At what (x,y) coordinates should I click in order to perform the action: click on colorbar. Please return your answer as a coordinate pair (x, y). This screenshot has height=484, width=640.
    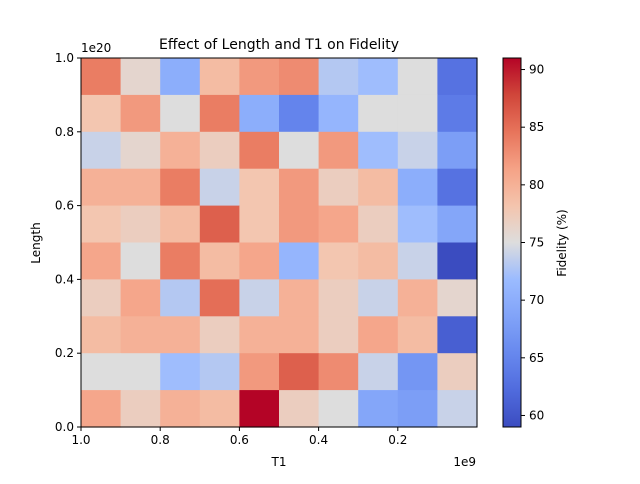
    Looking at the image, I should click on (512, 242).